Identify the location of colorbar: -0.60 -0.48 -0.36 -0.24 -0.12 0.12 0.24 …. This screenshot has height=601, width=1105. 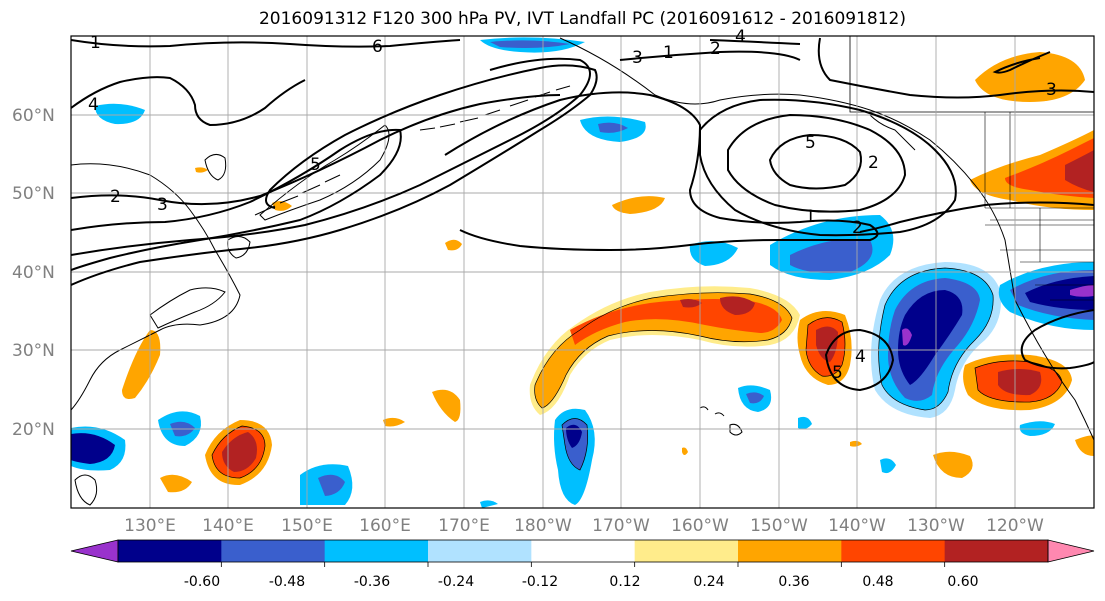
(582, 564).